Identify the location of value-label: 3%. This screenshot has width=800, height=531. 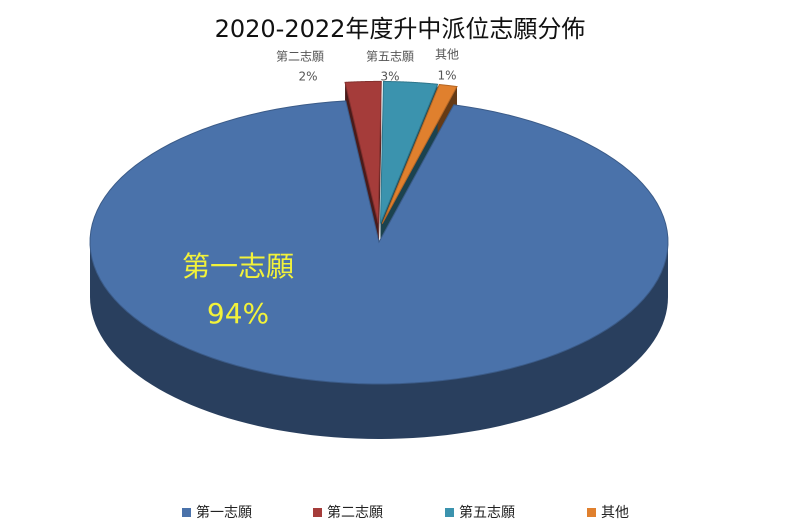
(389, 77).